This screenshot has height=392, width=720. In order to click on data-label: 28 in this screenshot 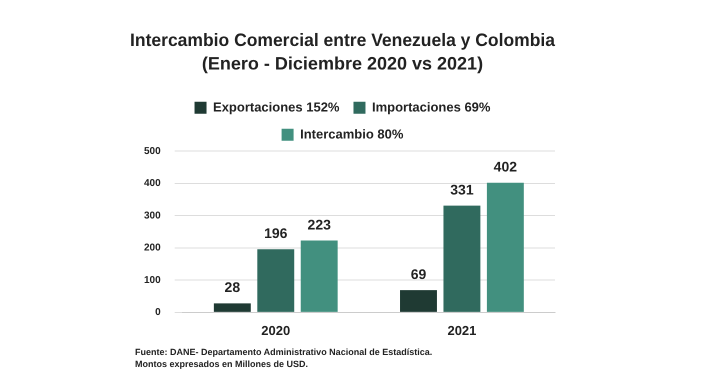, I will do `click(232, 287)`.